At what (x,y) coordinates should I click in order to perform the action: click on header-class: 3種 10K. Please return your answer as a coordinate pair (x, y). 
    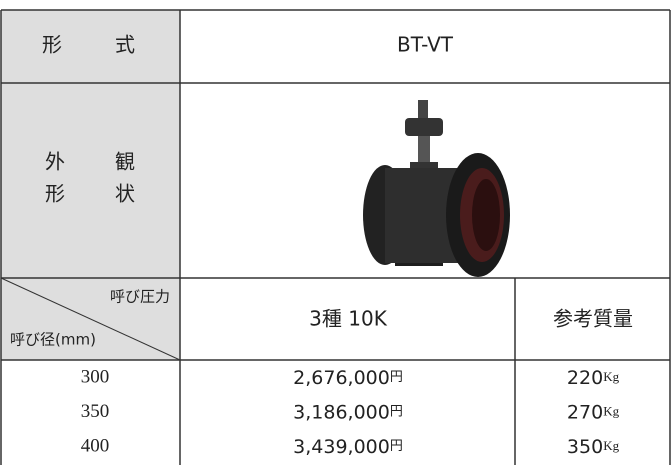
    Looking at the image, I should click on (348, 319).